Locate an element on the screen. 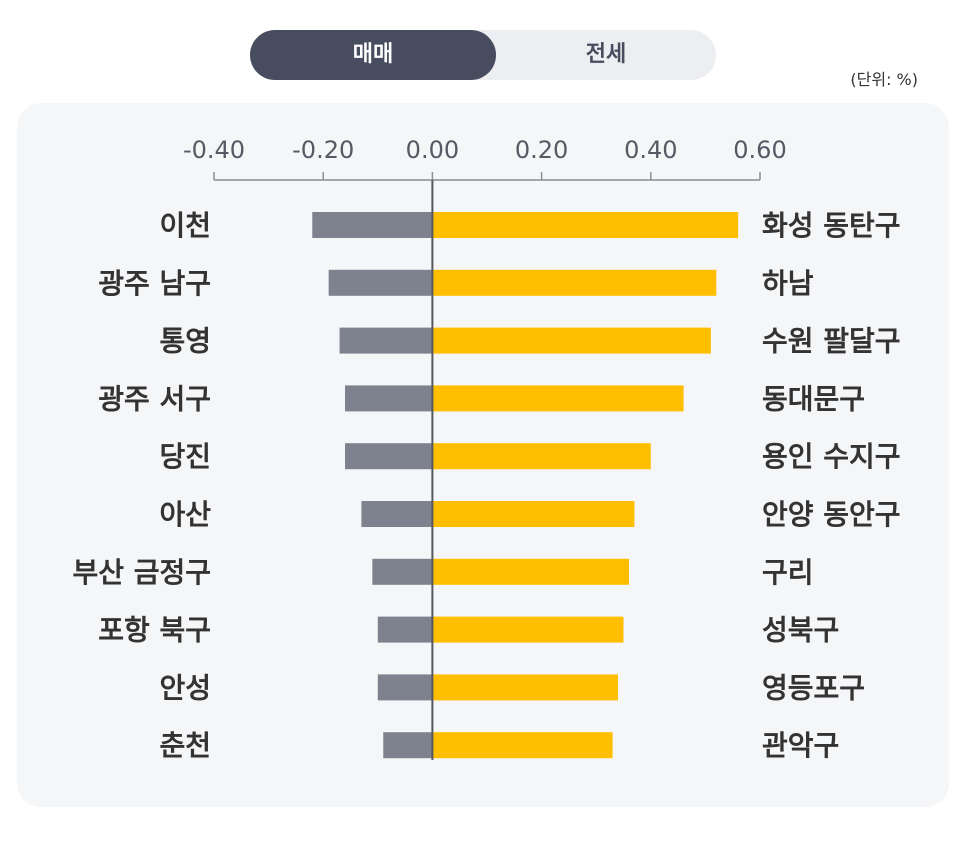 This screenshot has width=966, height=855. negative-category-label: 광주 남구 is located at coordinates (154, 283).